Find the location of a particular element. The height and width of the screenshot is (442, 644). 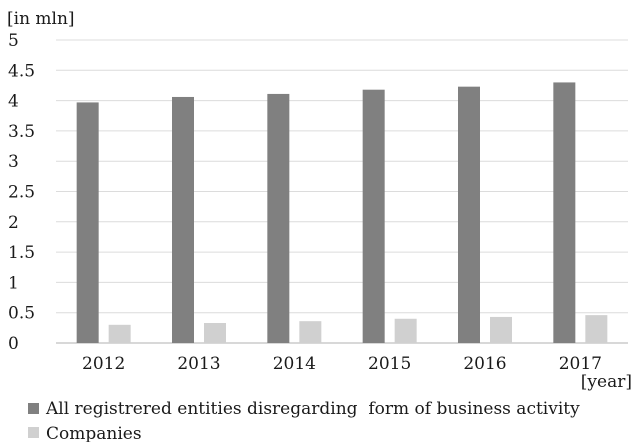

y-tick-label: 1 is located at coordinates (13, 283).